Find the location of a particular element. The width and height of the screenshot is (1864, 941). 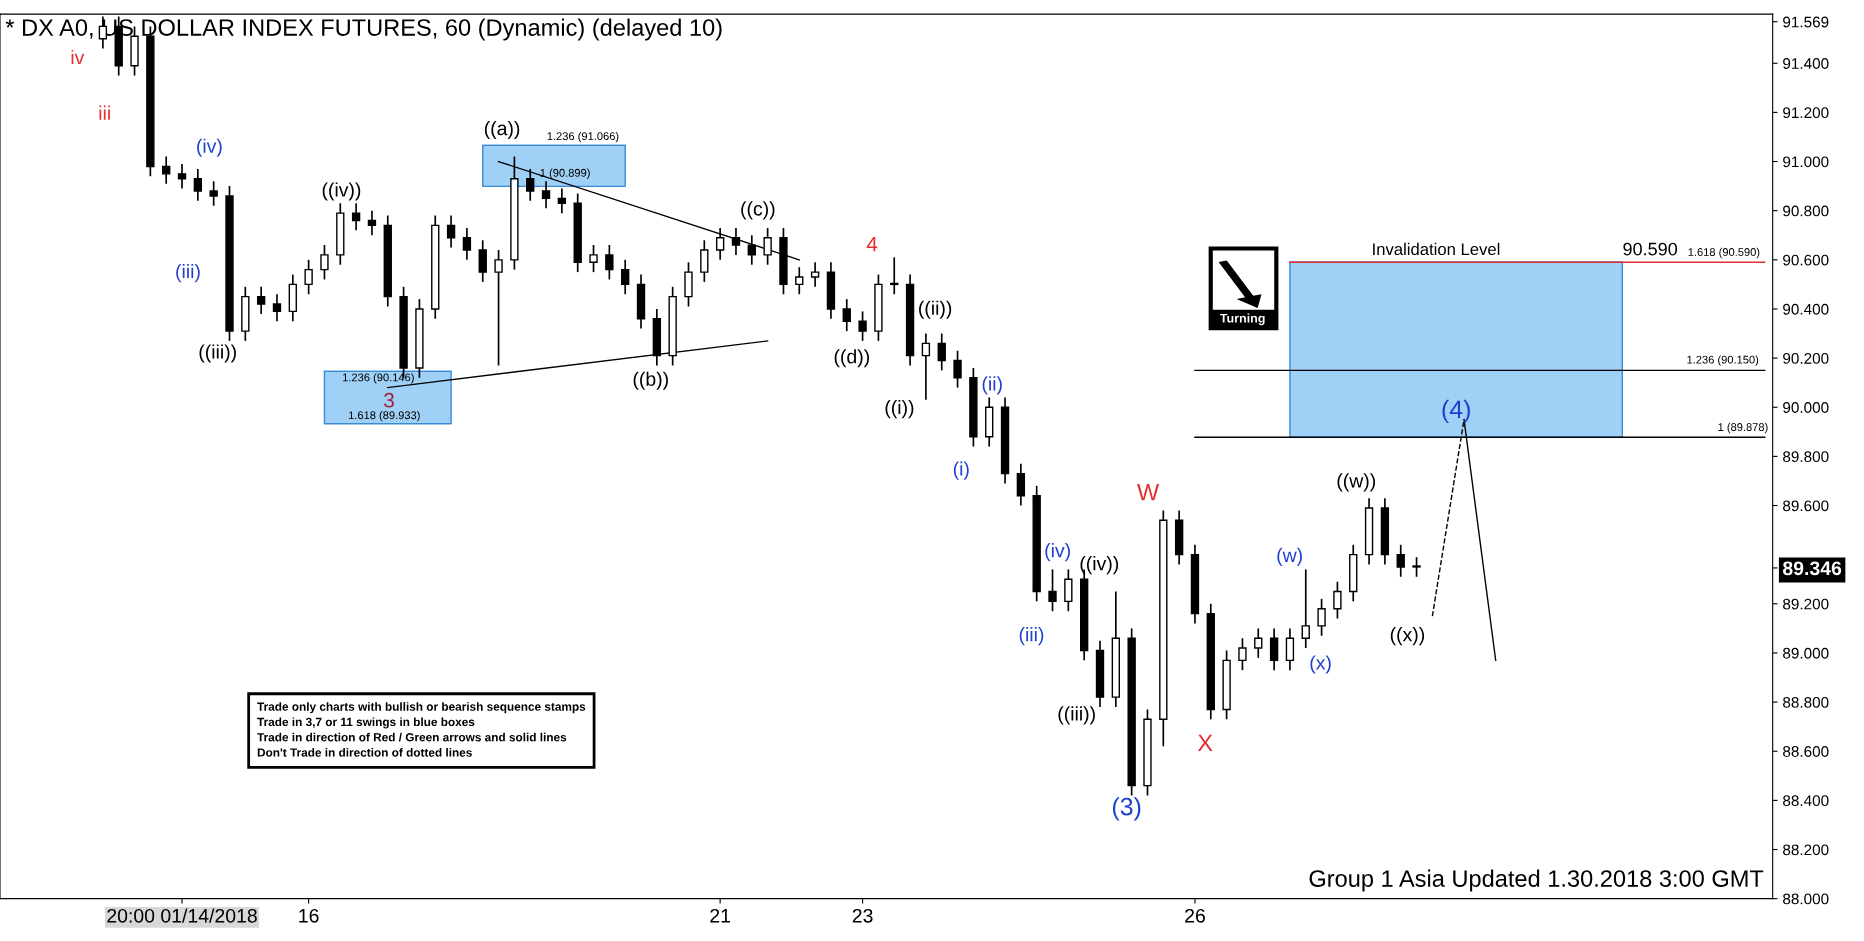

annotation: (3) is located at coordinates (1126, 809).